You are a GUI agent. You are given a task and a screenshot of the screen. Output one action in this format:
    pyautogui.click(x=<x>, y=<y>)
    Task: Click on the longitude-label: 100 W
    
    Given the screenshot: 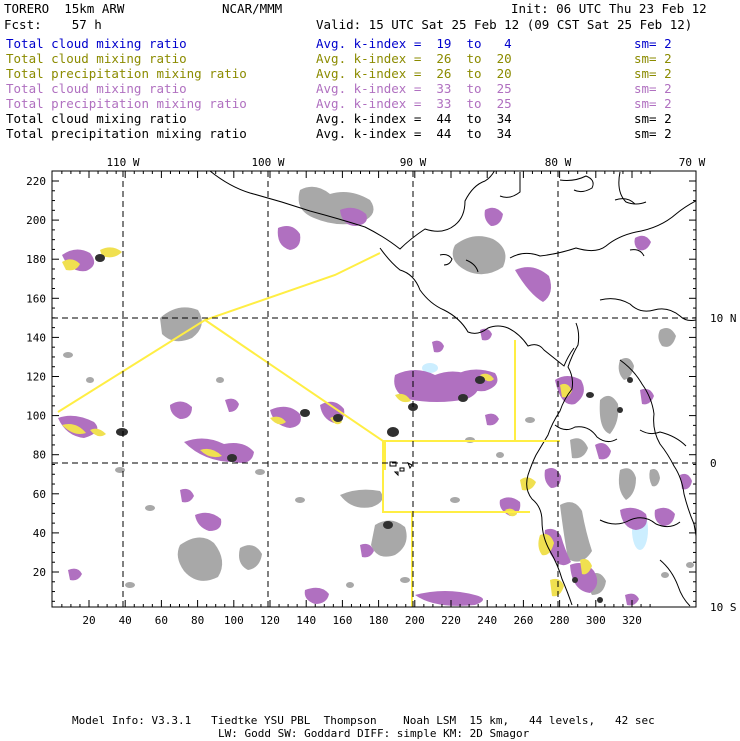 What is the action you would take?
    pyautogui.click(x=267, y=162)
    